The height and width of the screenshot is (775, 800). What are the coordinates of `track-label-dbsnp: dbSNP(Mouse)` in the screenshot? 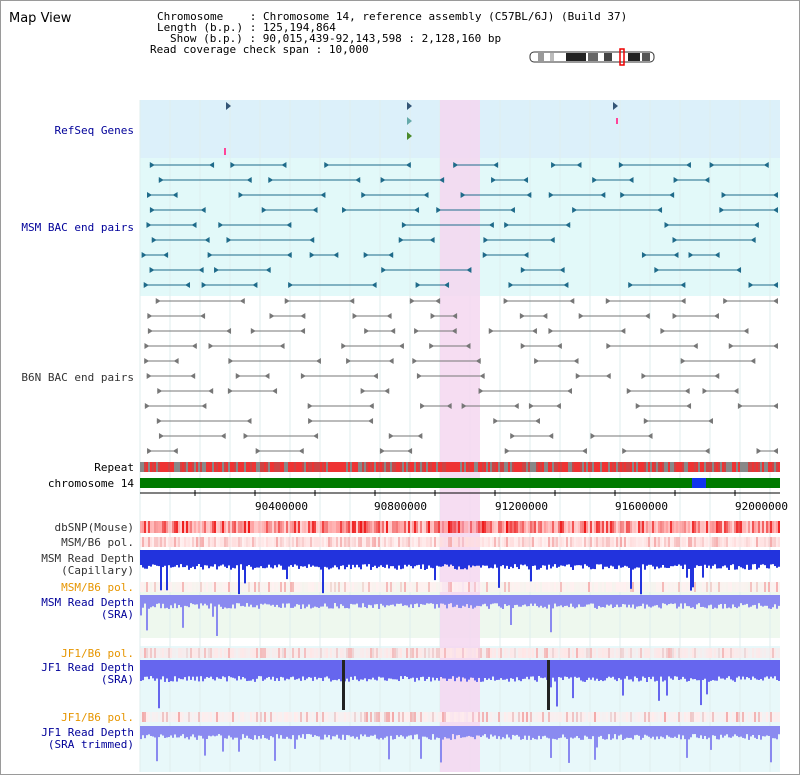 It's located at (94, 527).